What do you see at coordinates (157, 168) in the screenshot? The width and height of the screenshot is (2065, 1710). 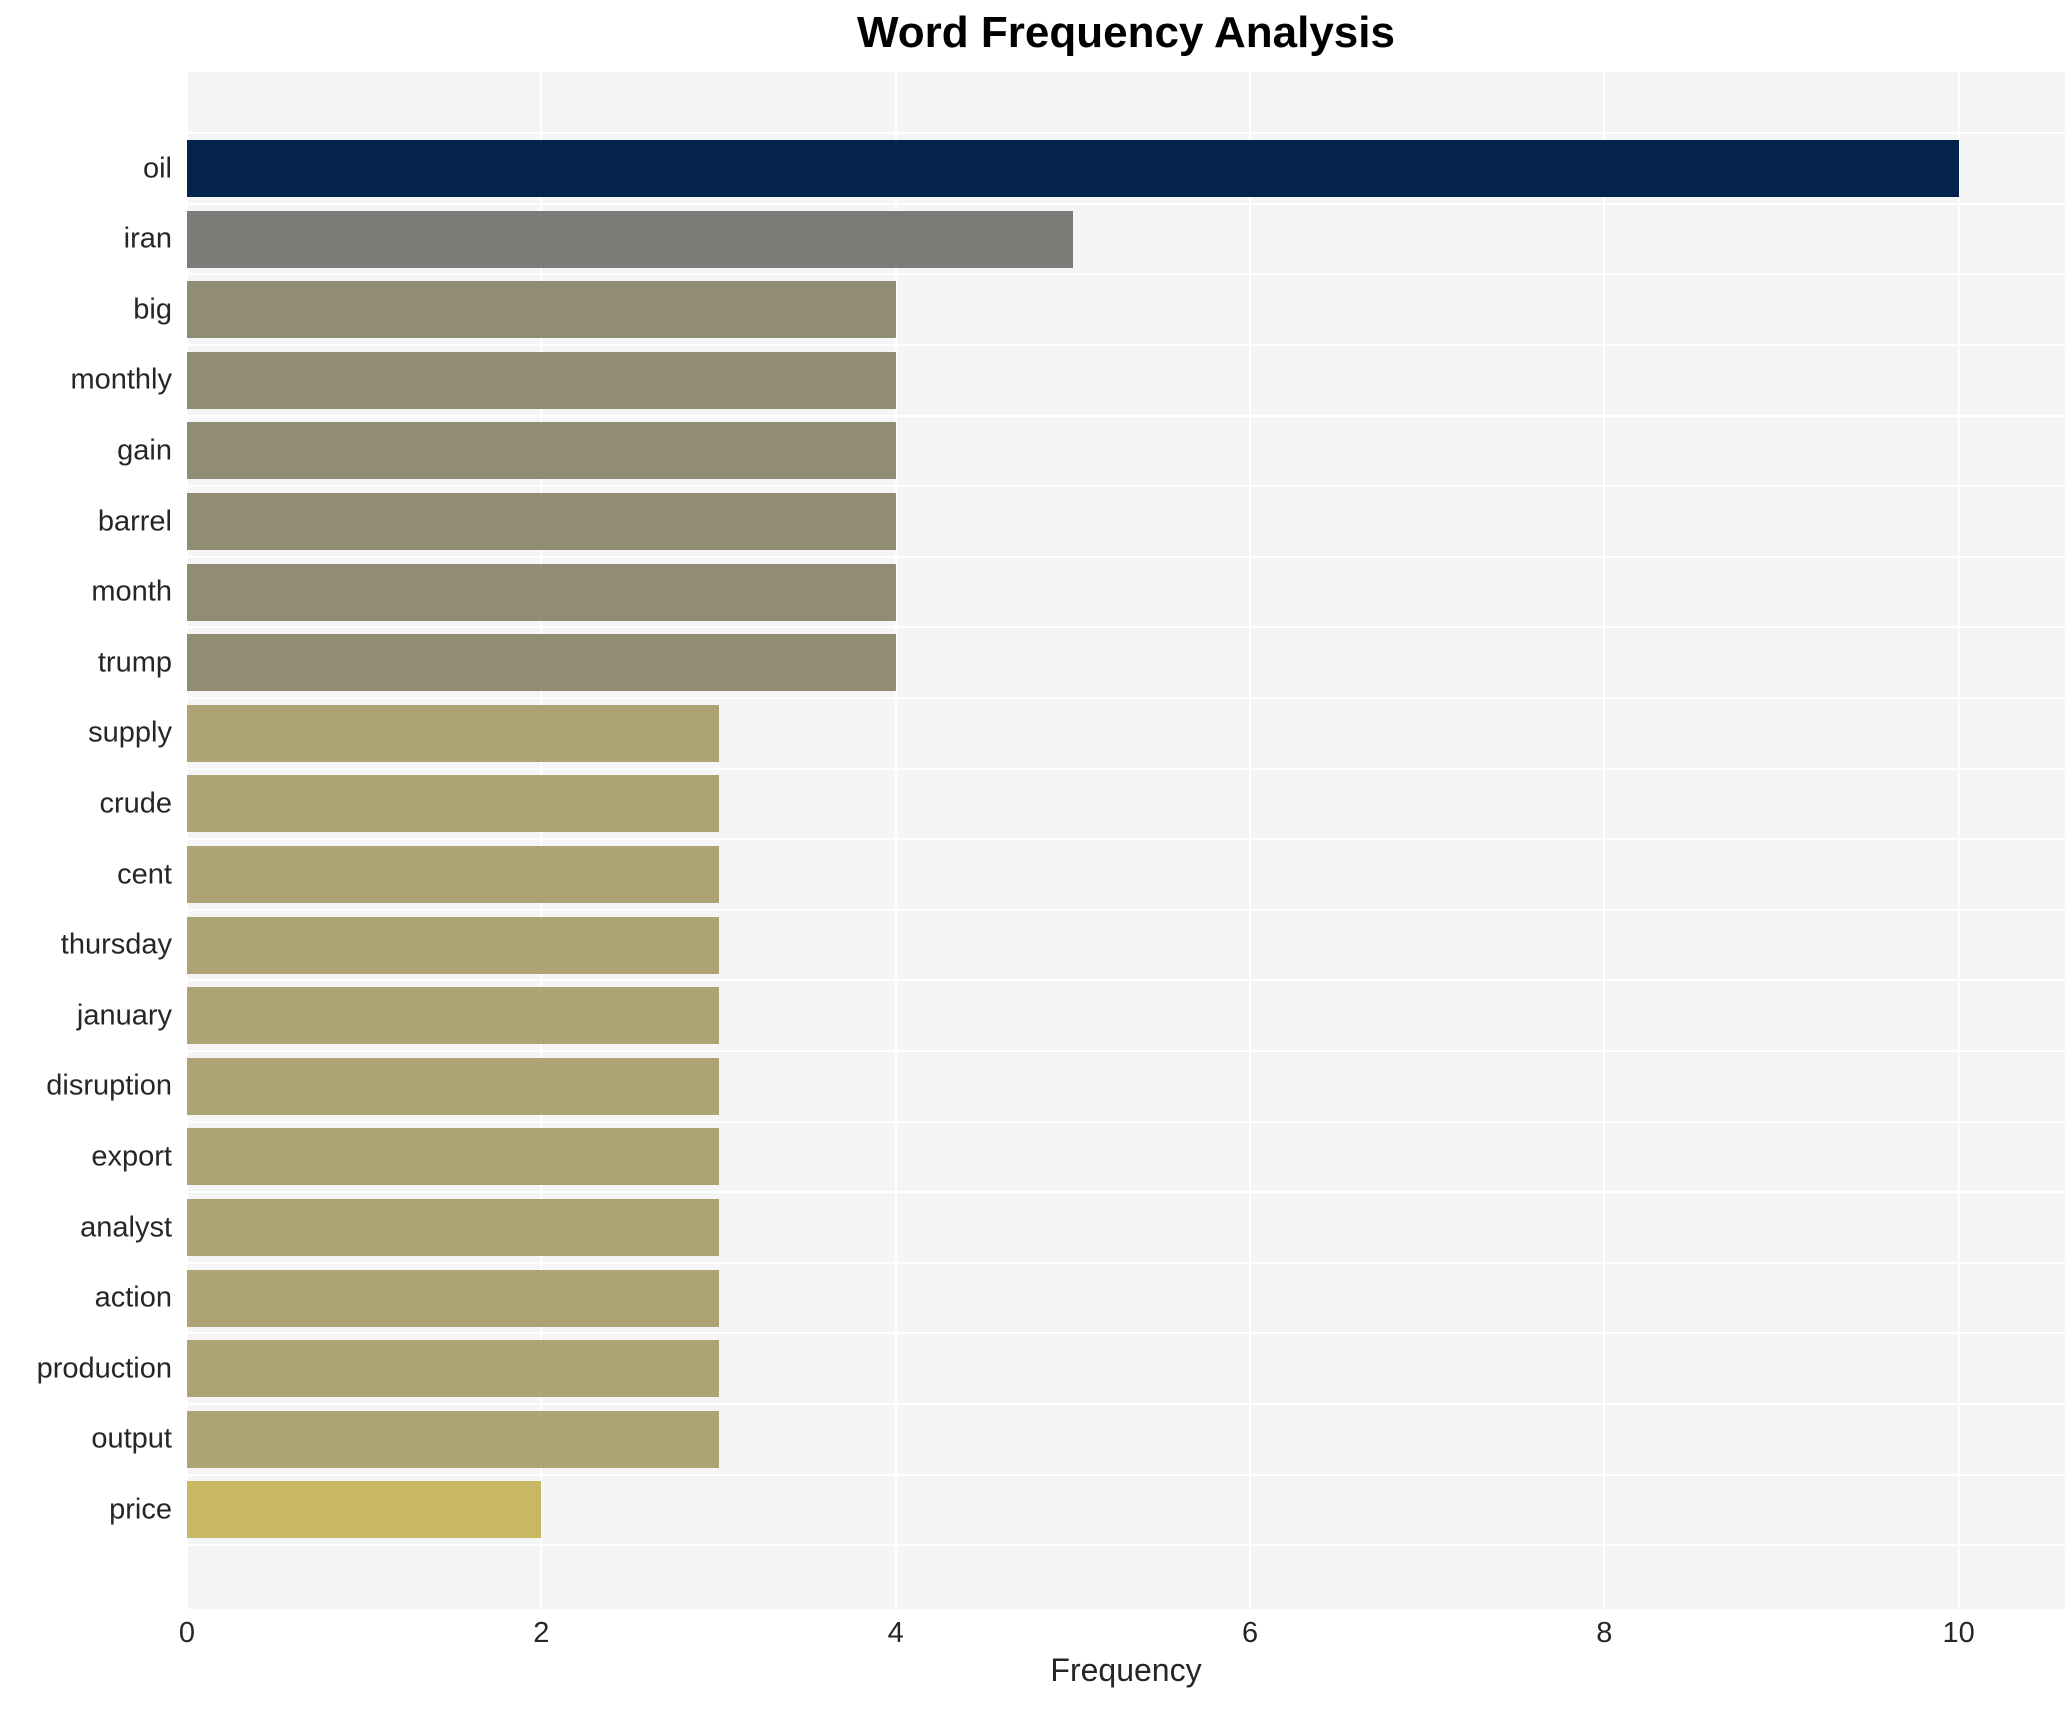 I see `y-tick-label-oil: oil` at bounding box center [157, 168].